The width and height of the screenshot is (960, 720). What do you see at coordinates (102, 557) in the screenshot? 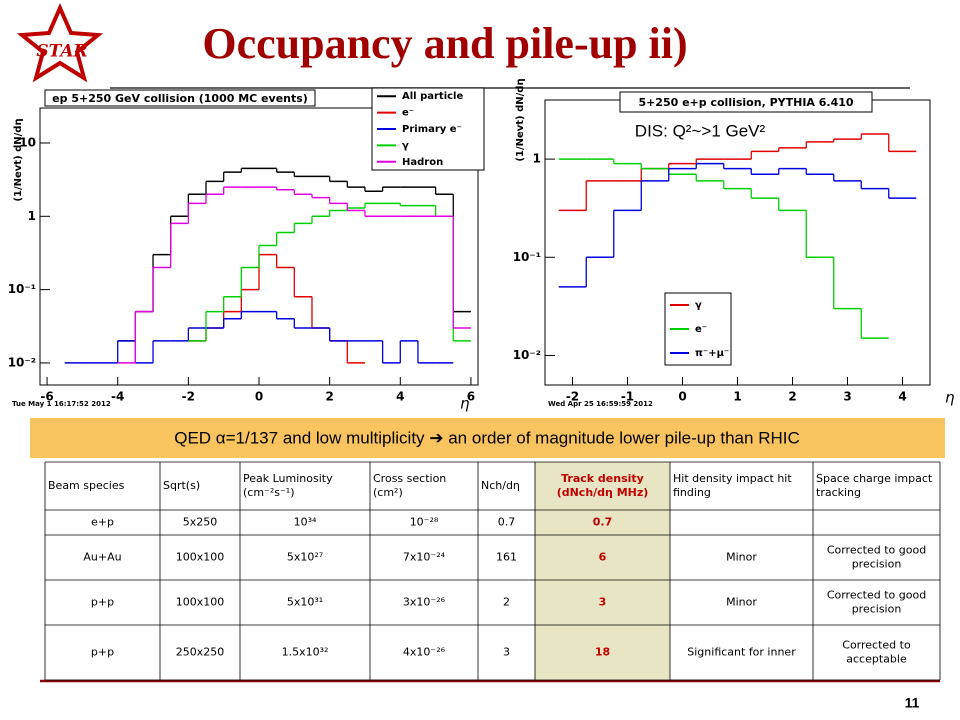
I see `table-cell: Au+Au` at bounding box center [102, 557].